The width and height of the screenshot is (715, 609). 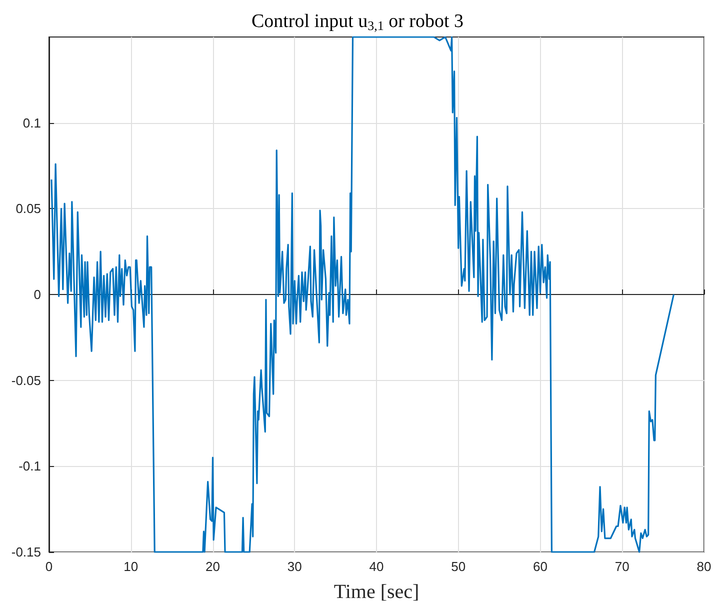 I want to click on x-tick-label: 60, so click(x=540, y=566).